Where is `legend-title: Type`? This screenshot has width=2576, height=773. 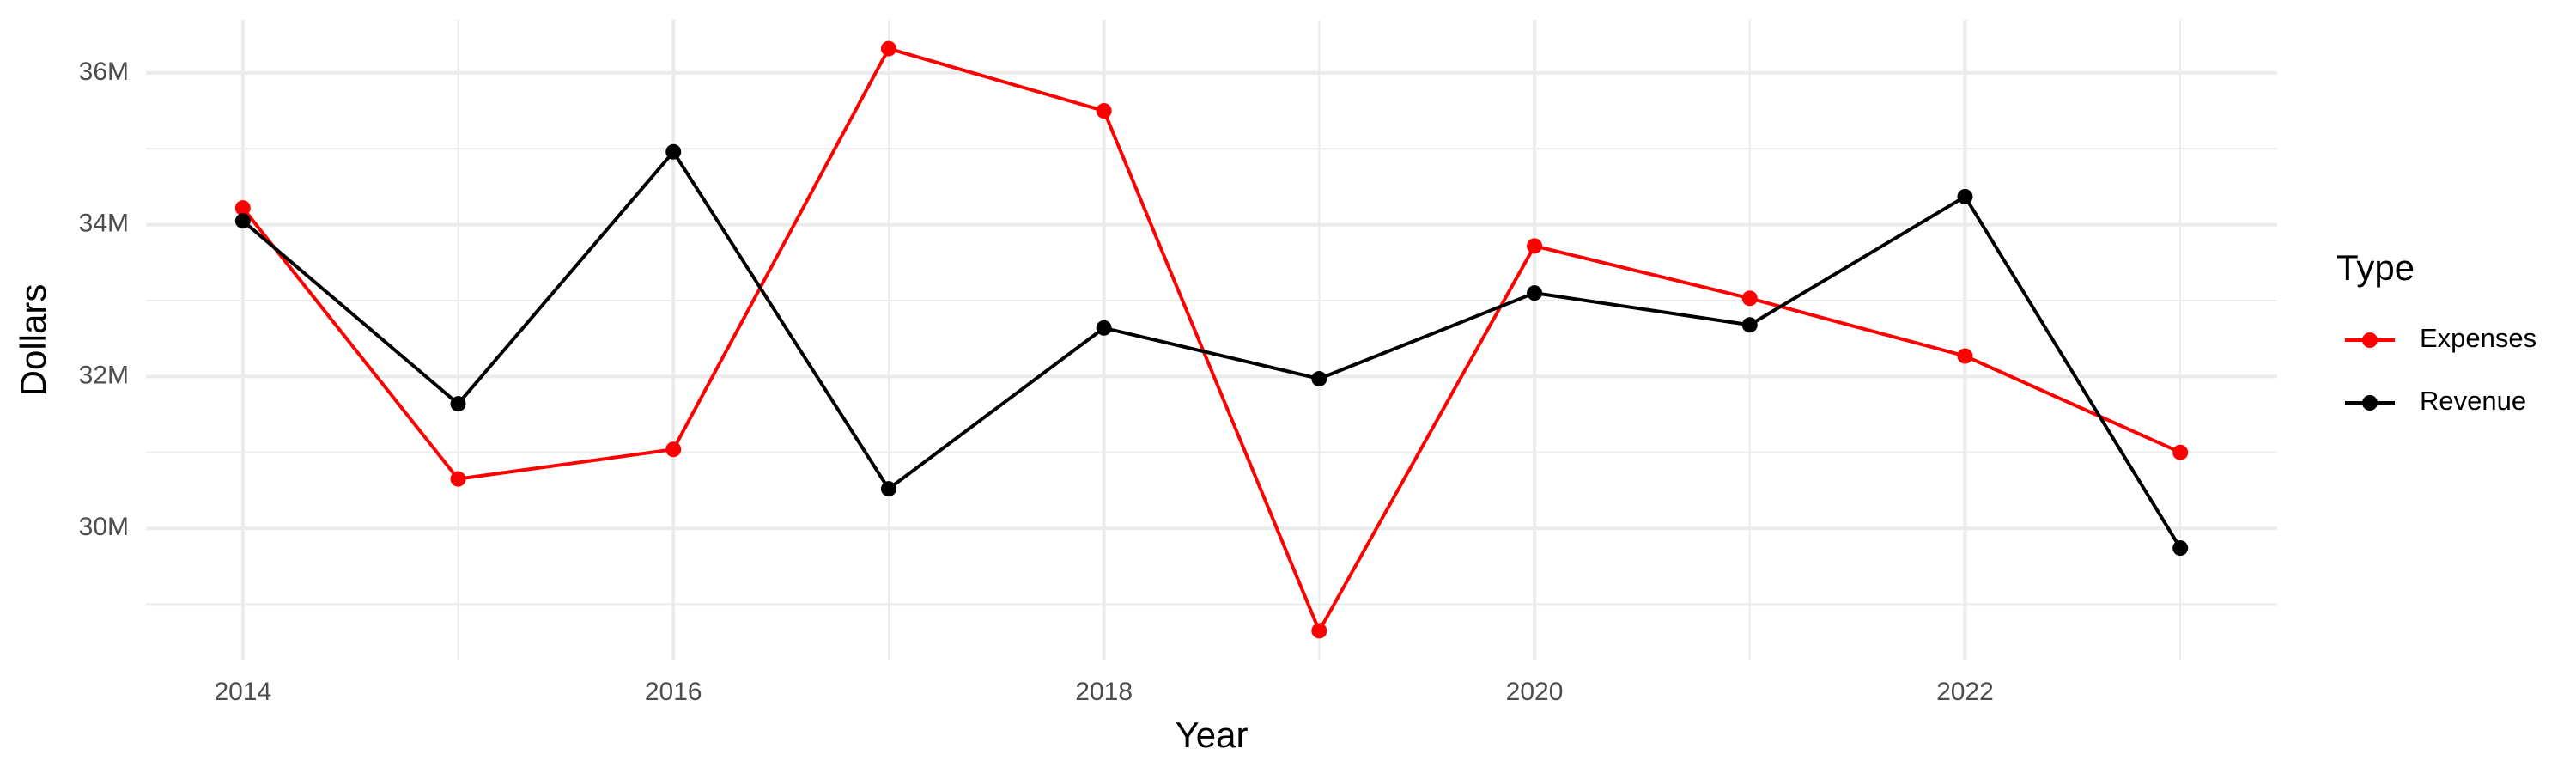
legend-title: Type is located at coordinates (2375, 267).